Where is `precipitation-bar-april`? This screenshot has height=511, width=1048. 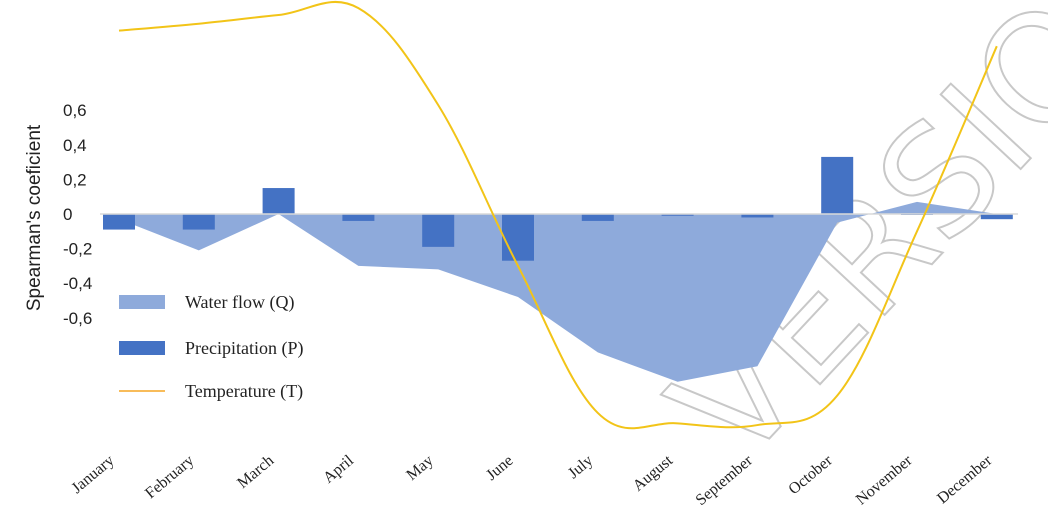
precipitation-bar-april is located at coordinates (358, 217).